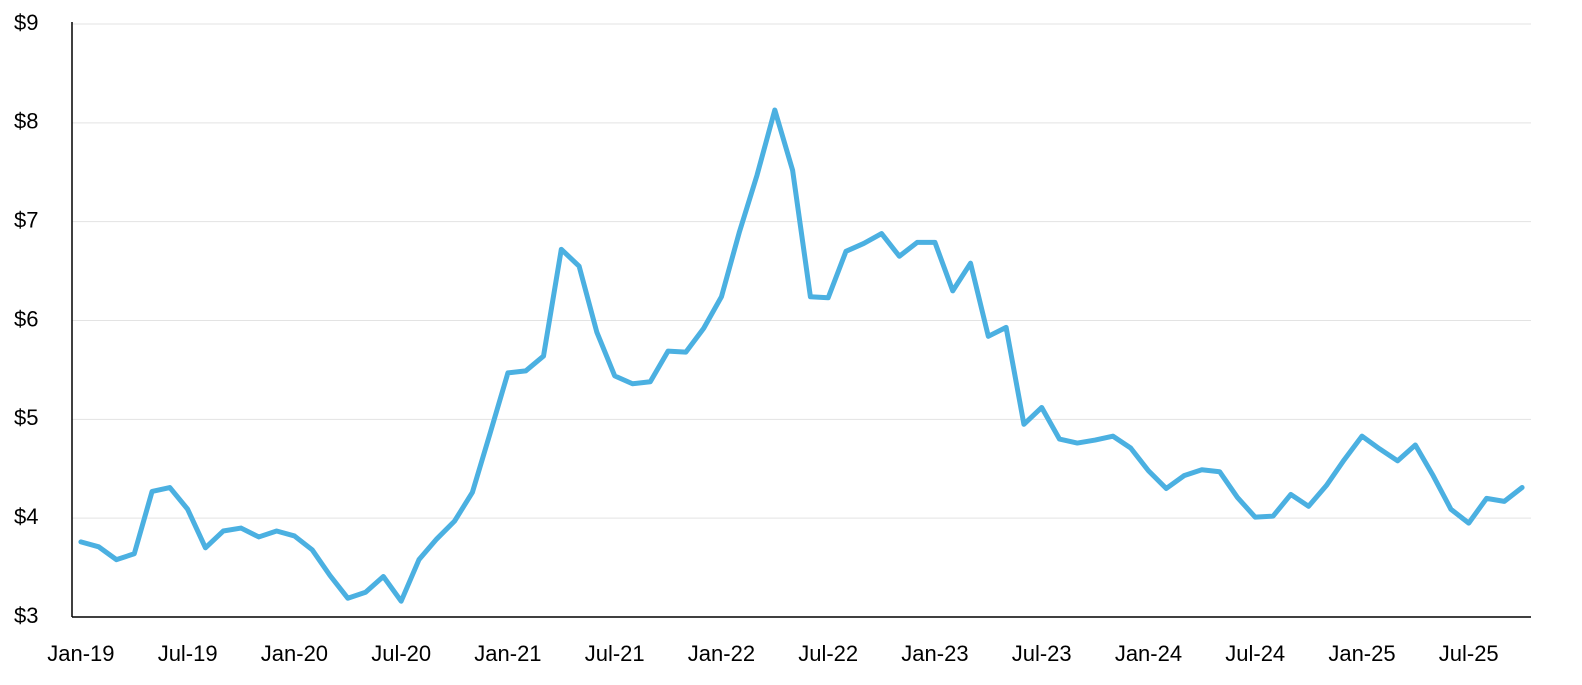  Describe the element at coordinates (26, 219) in the screenshot. I see `y-tick-label: $7` at that location.